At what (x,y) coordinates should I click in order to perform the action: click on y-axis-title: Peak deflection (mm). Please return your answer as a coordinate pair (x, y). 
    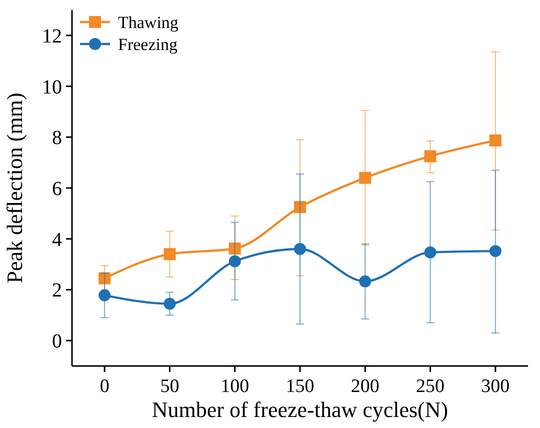
    Looking at the image, I should click on (14, 188).